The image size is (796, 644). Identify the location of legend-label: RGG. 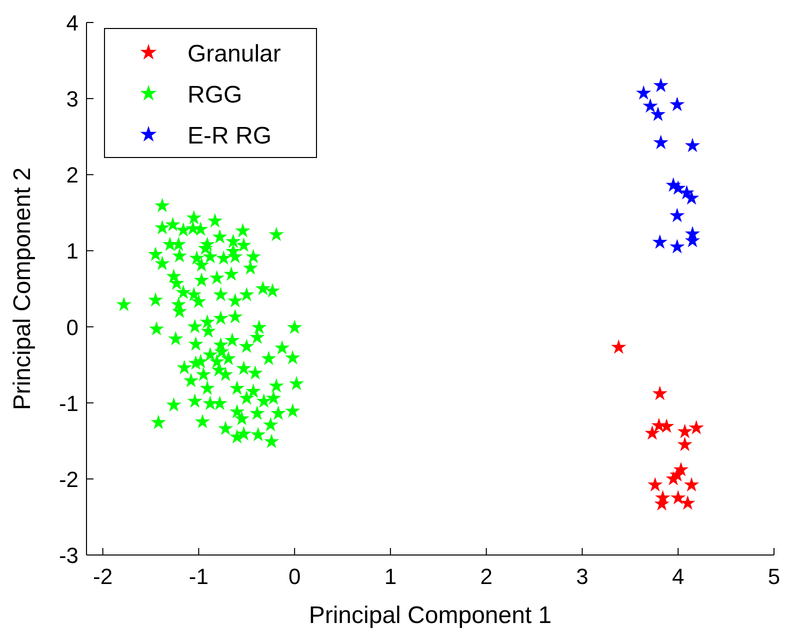
(215, 95).